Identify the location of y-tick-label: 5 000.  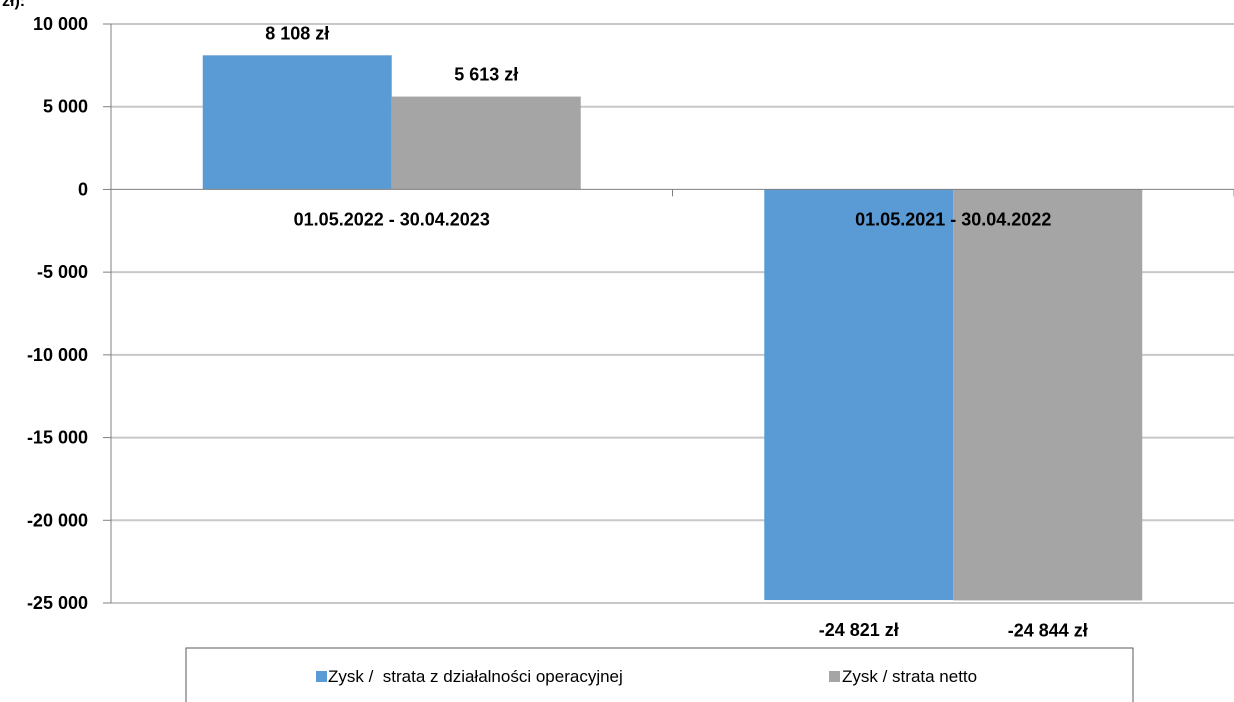
(65, 107).